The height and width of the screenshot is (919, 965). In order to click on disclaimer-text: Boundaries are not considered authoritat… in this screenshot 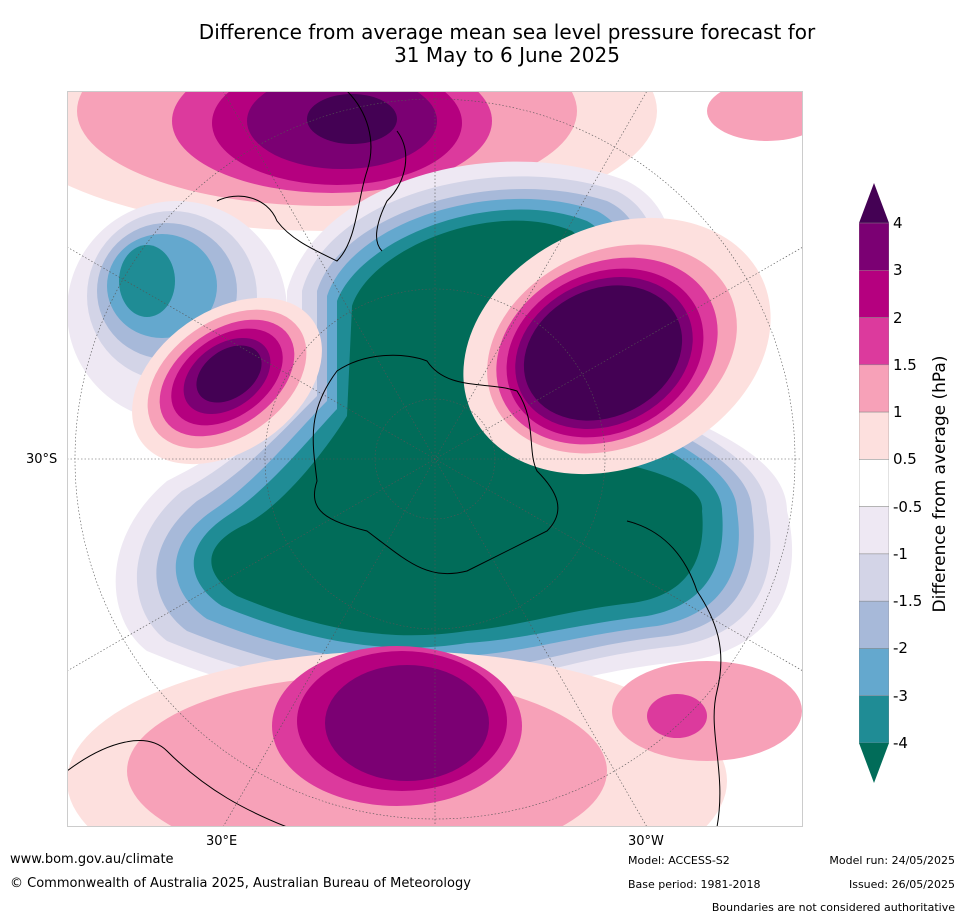, I will do `click(833, 907)`.